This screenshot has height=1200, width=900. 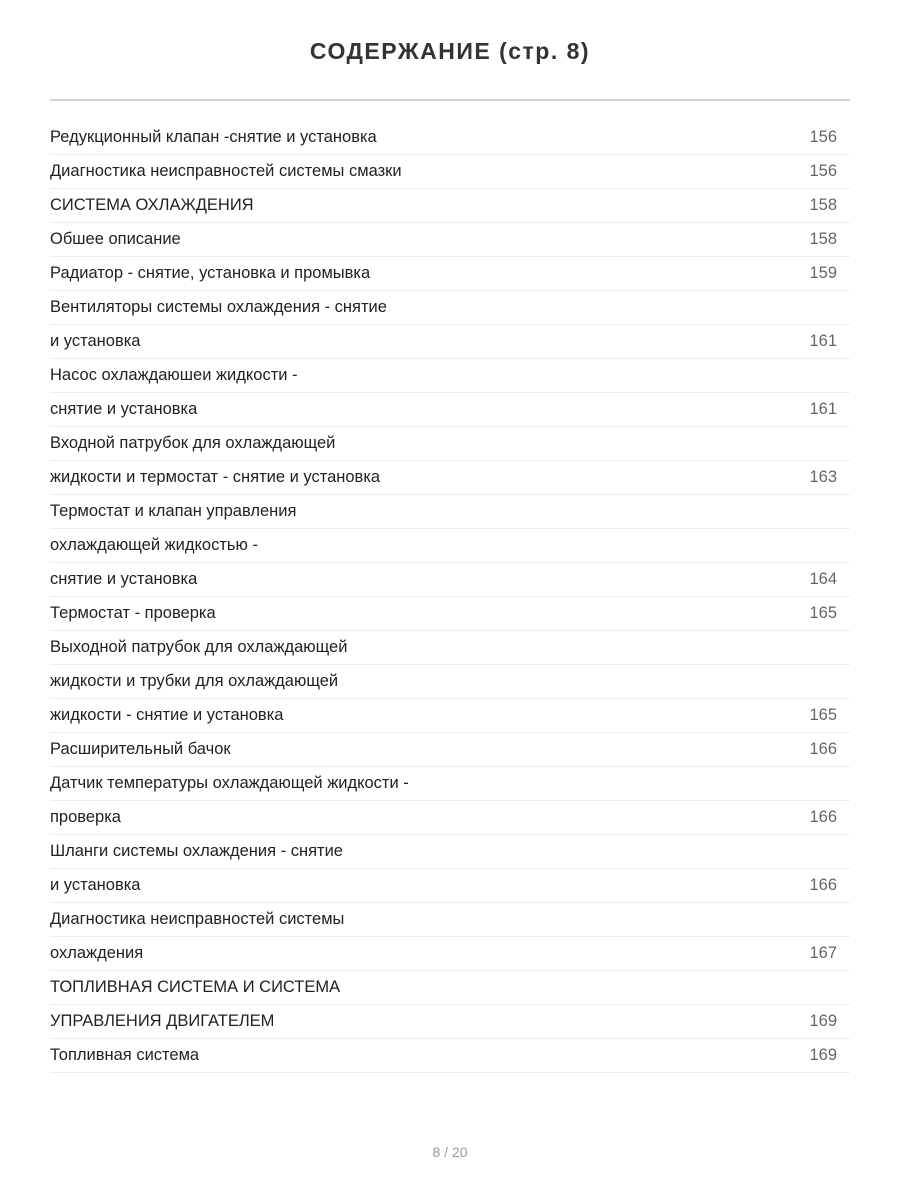 I want to click on toc-entry: жидкости и трубки для охлаждающей, so click(x=450, y=682).